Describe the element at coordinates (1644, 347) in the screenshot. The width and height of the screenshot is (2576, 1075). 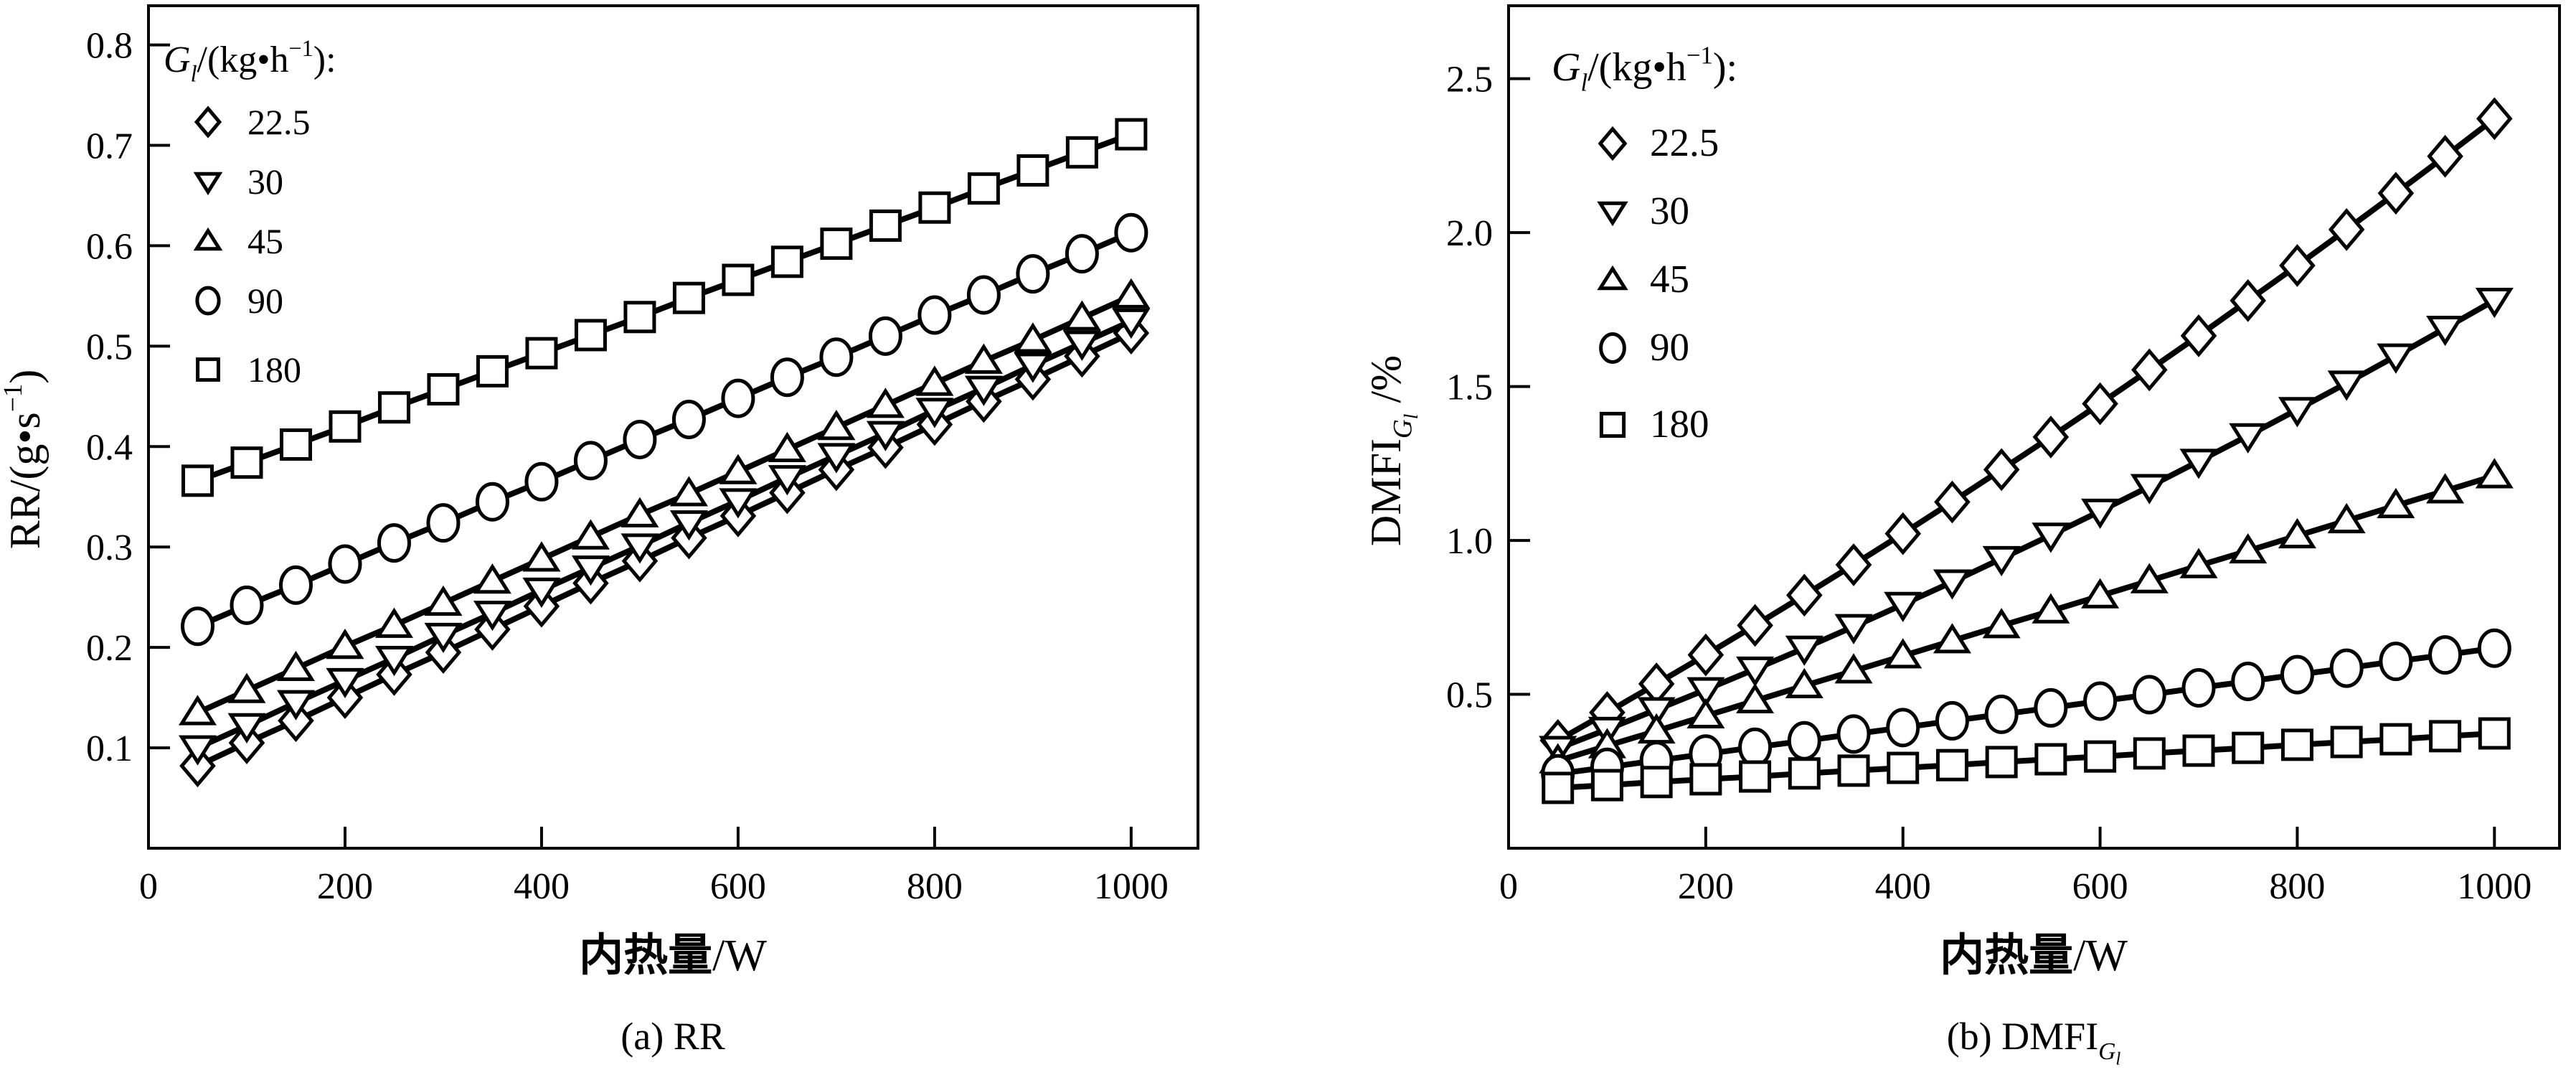
I see `legend-item: 90` at that location.